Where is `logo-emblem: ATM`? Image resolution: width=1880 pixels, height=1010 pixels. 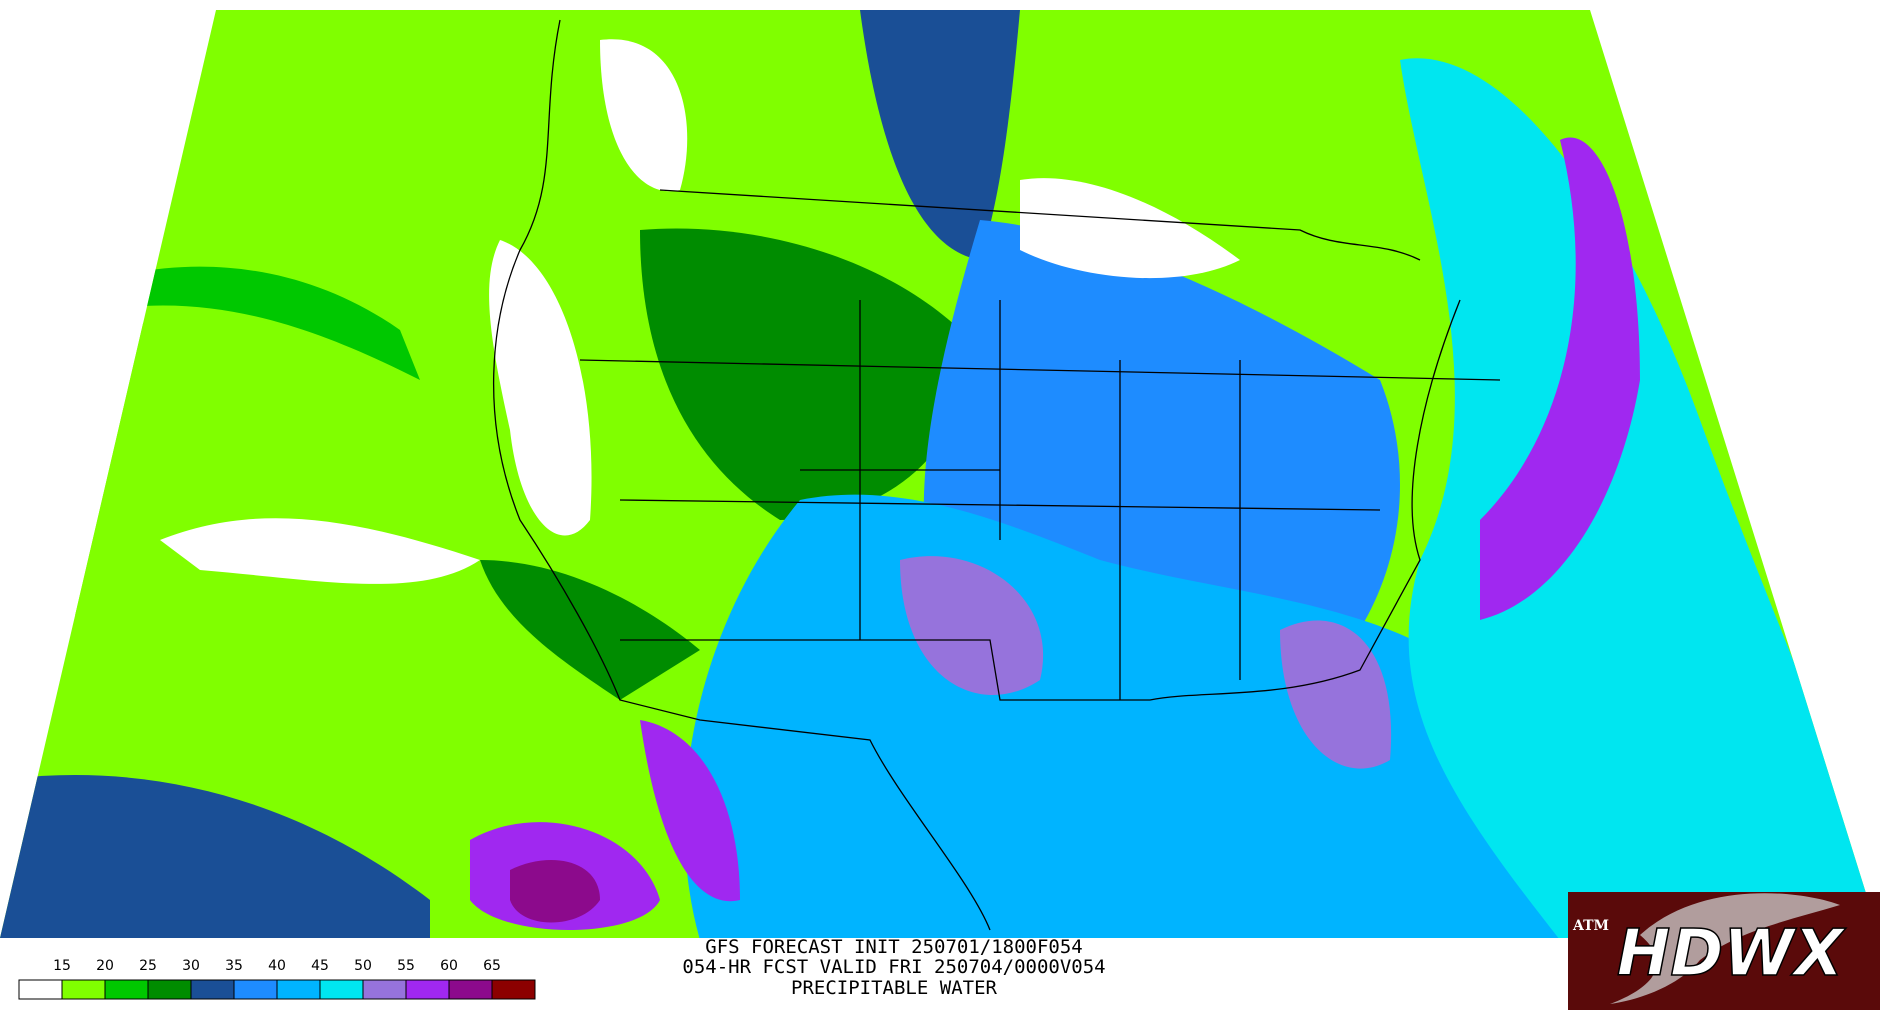
logo-emblem: ATM is located at coordinates (1590, 926).